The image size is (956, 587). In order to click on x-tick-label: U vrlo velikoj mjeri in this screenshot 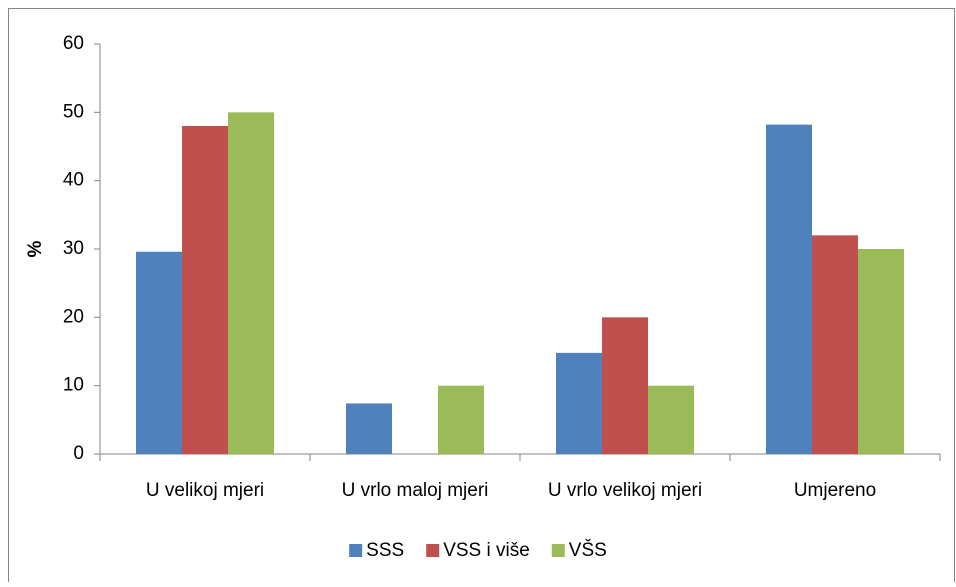, I will do `click(625, 490)`.